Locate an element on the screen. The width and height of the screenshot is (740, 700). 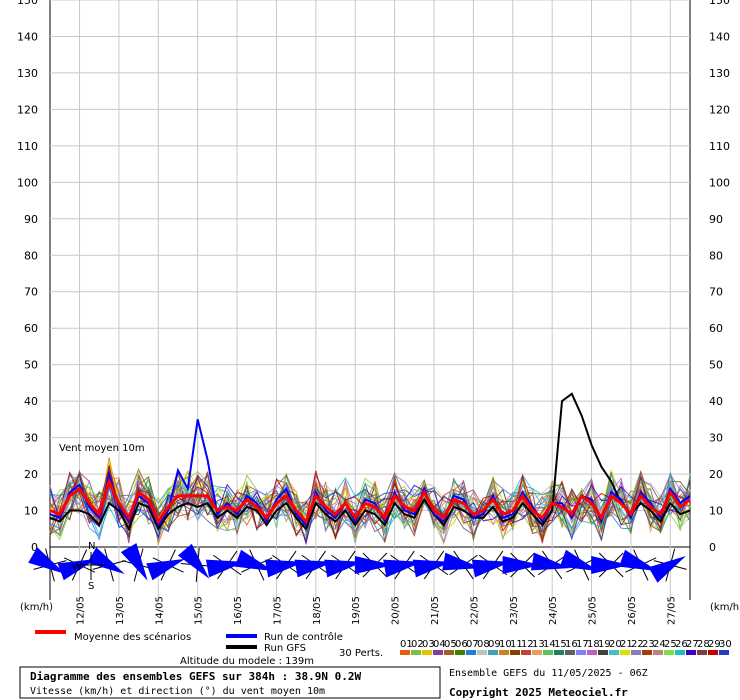
x-day-label: 12/05 is located at coordinates (81, 610).